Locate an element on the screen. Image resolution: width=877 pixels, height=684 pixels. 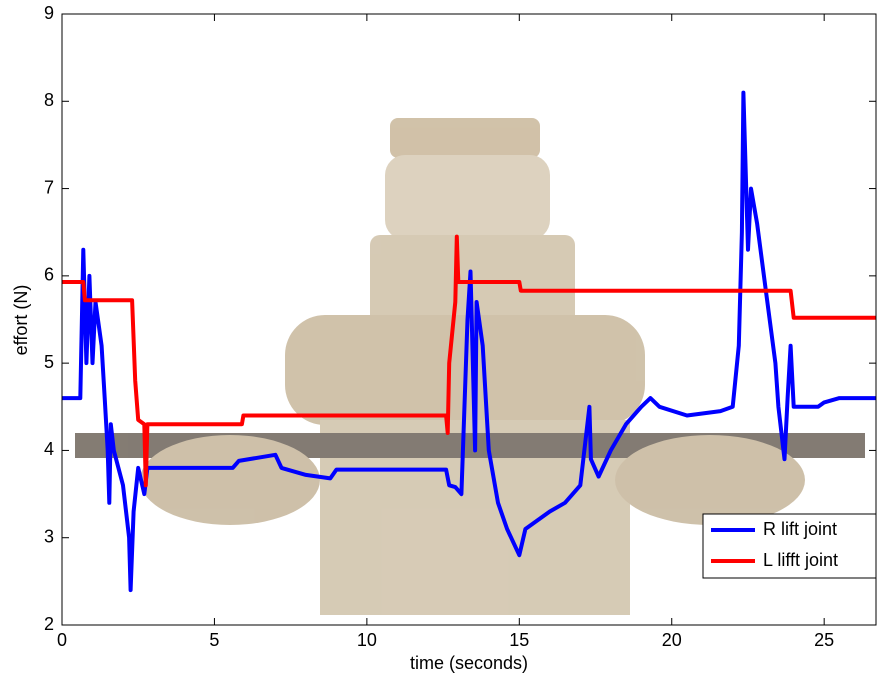
robot-left-arm is located at coordinates (230, 480).